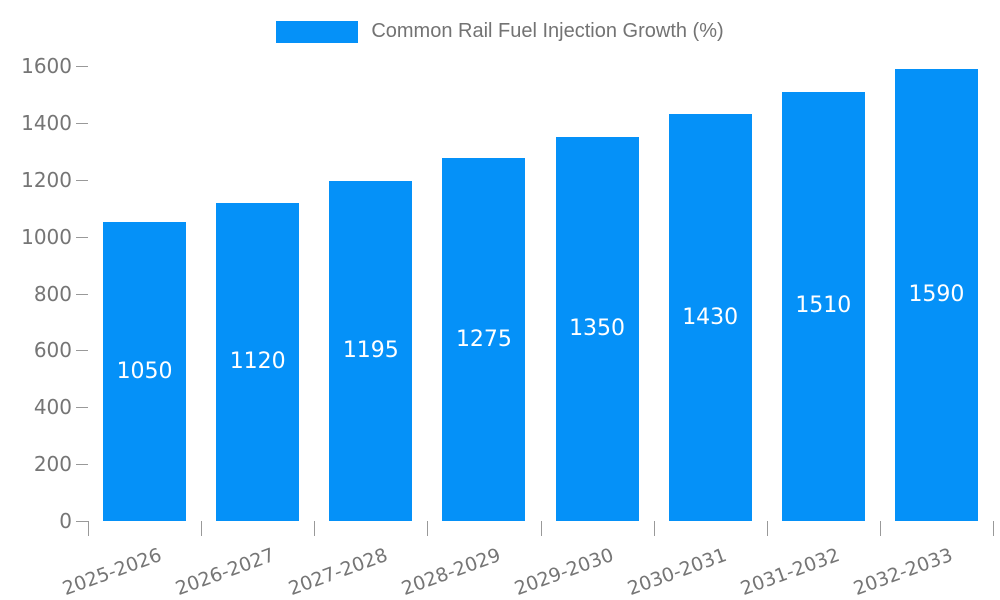 The height and width of the screenshot is (600, 1000). Describe the element at coordinates (52, 293) in the screenshot. I see `y-tick-label: 800` at that location.